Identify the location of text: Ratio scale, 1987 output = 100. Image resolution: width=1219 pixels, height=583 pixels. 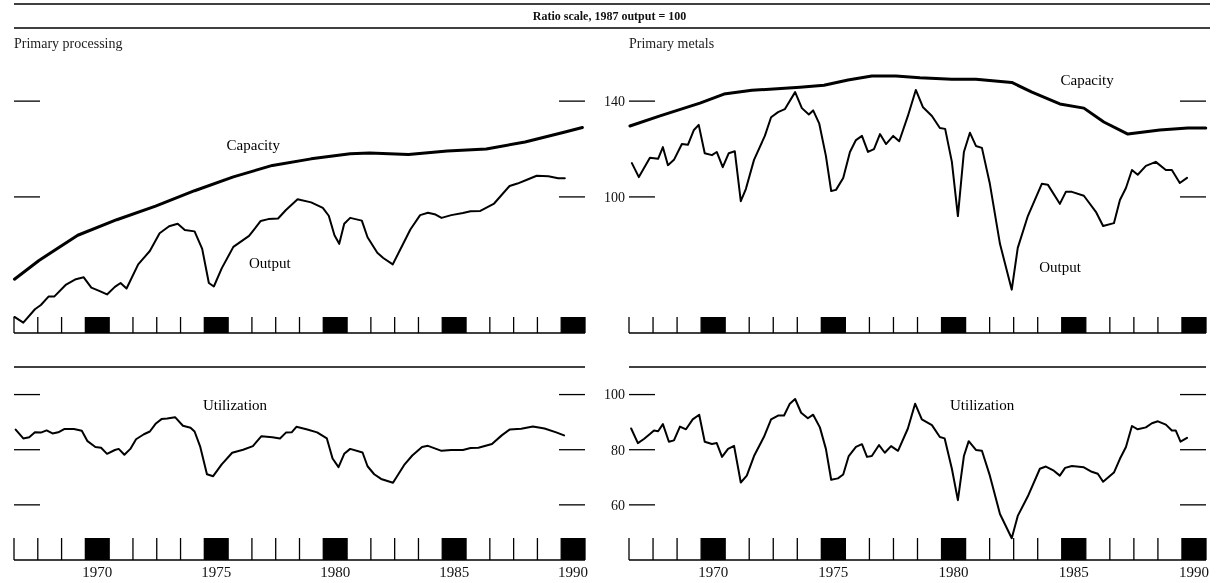
(609, 16).